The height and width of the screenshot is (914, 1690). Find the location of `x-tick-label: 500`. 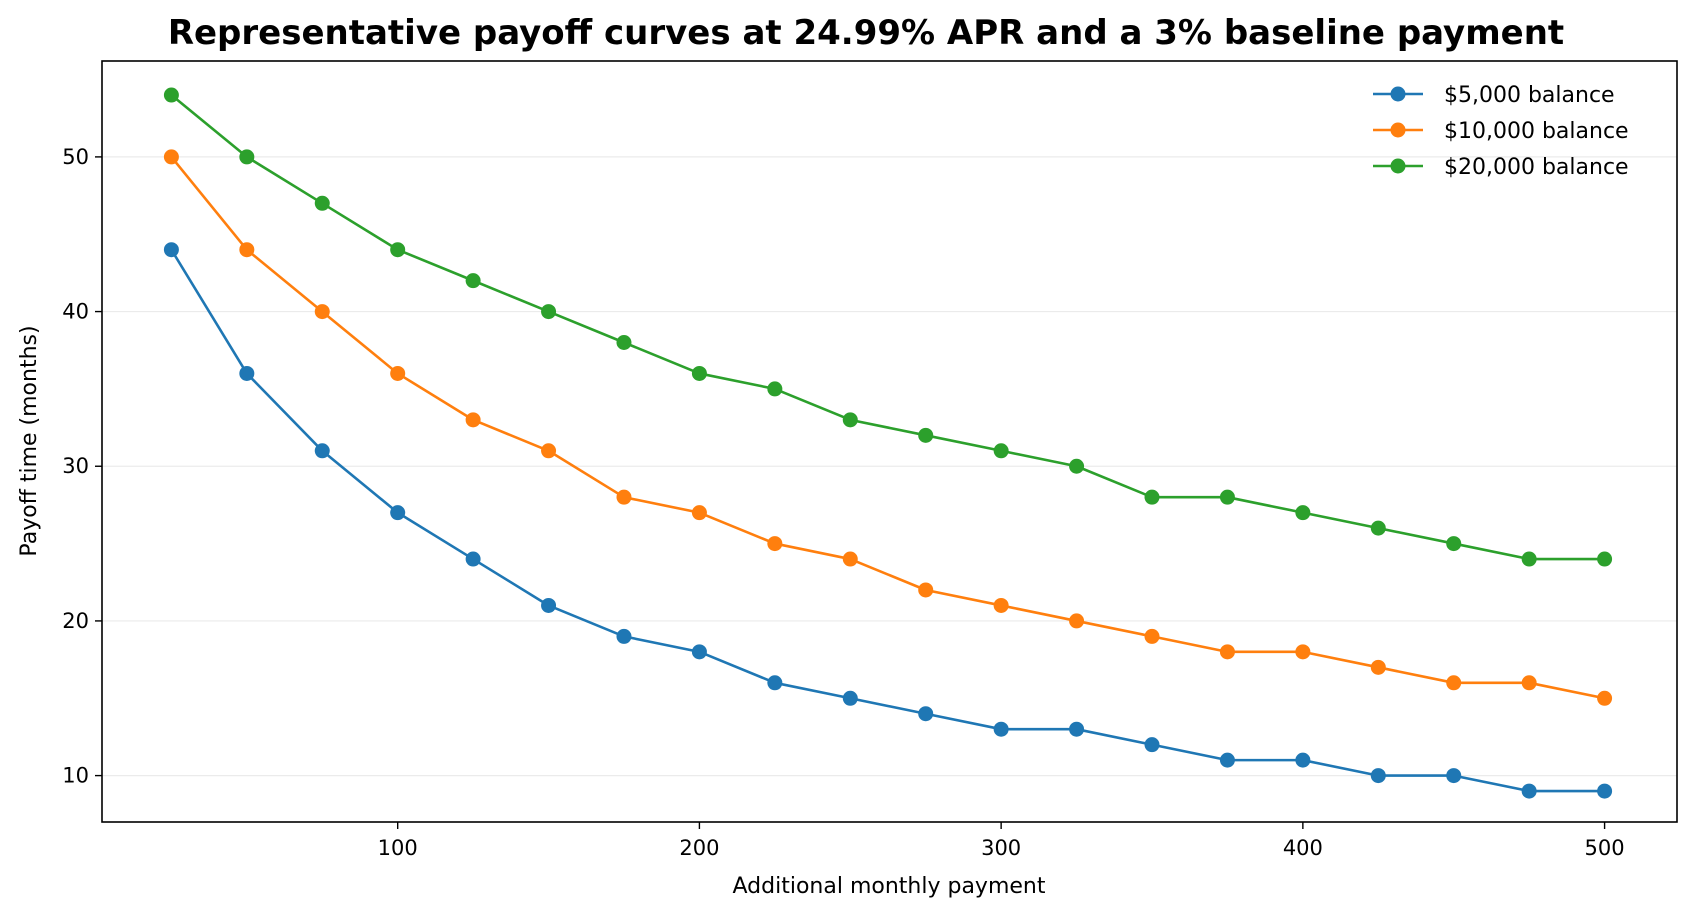

x-tick-label: 500 is located at coordinates (1605, 848).